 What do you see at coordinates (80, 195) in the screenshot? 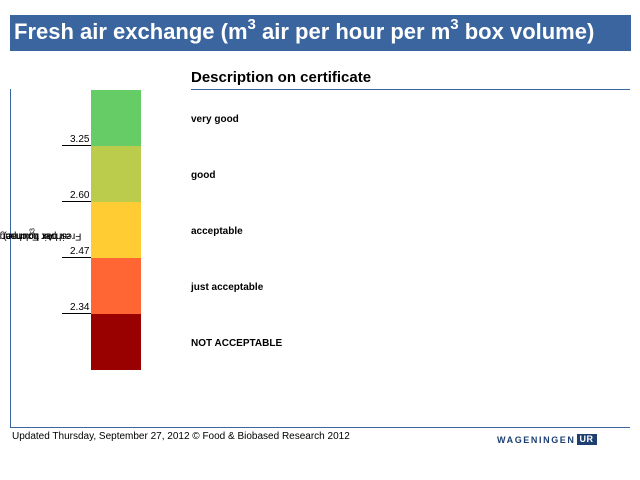
I see `threshold-label: 2.60` at bounding box center [80, 195].